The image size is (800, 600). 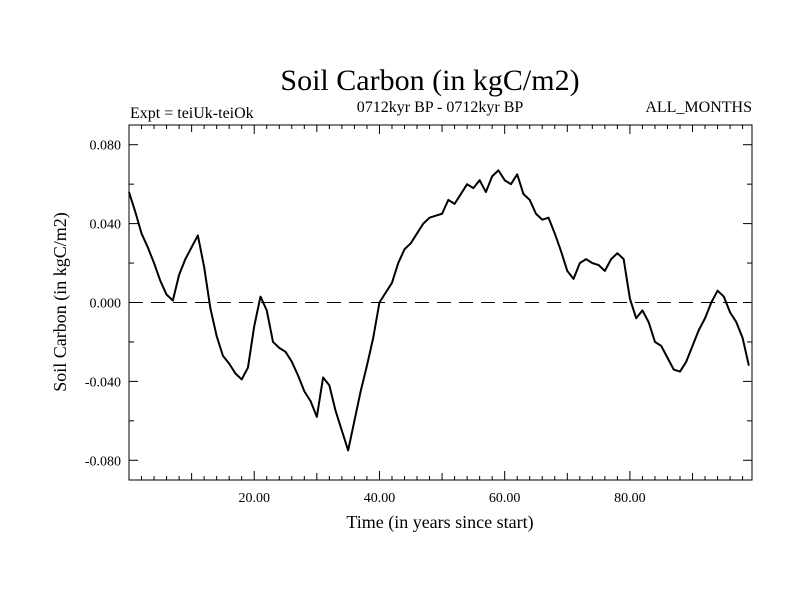 I want to click on x-axis-label: Time (in years since start), so click(x=439, y=522).